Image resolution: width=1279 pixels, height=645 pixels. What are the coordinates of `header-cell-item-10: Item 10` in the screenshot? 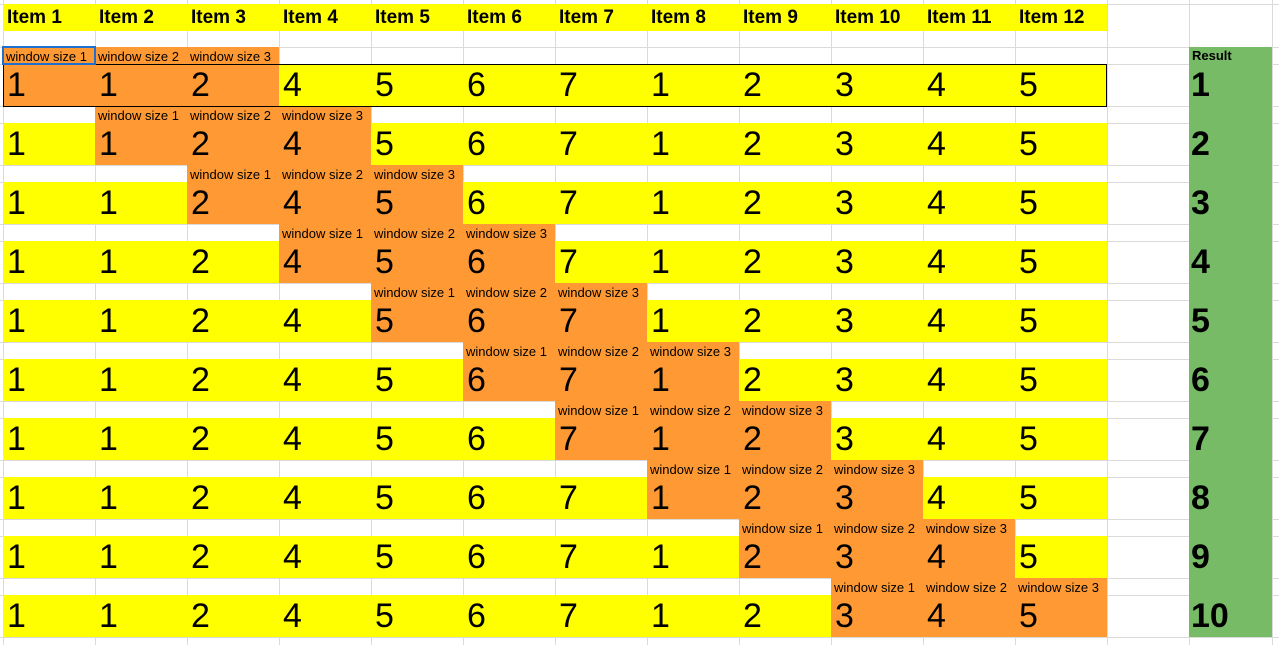 It's located at (868, 17).